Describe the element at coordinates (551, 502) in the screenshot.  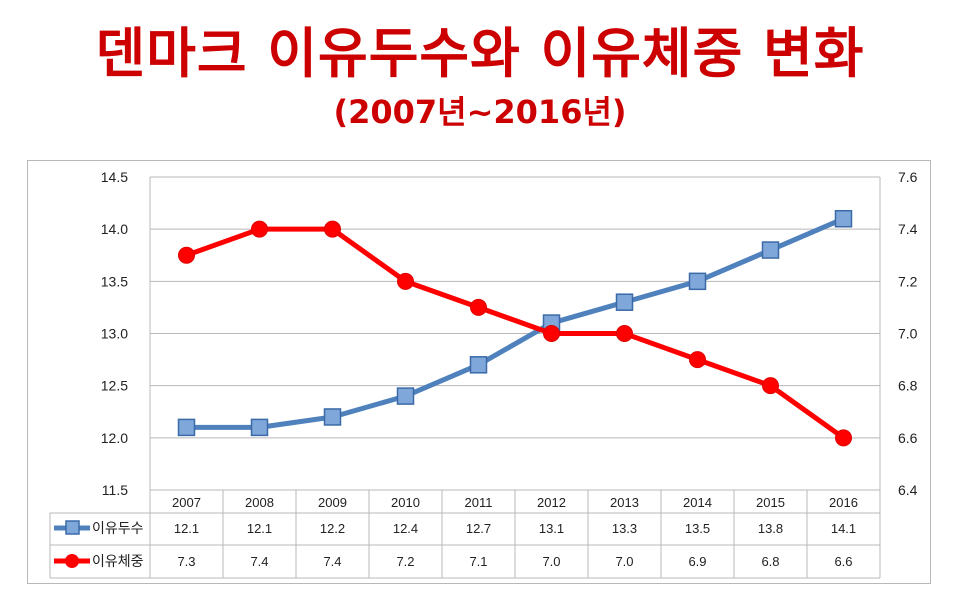
I see `x-tick-label: 2012` at that location.